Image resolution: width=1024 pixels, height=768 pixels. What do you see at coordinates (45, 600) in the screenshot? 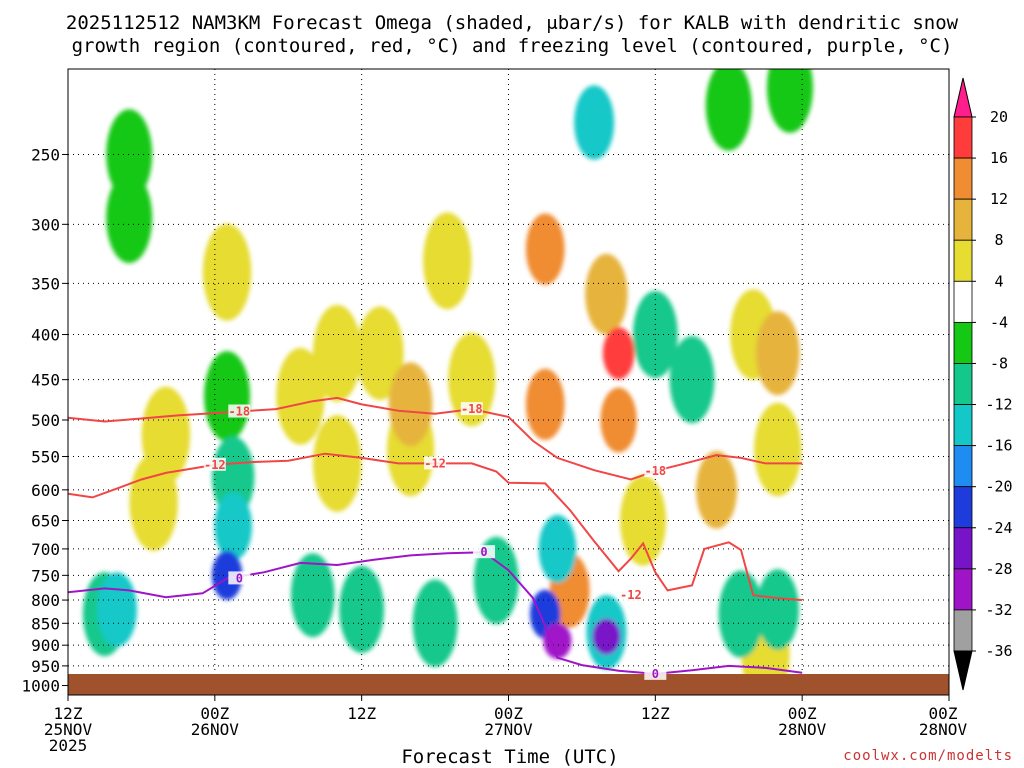
I see `y-tick-label: 800` at bounding box center [45, 600].